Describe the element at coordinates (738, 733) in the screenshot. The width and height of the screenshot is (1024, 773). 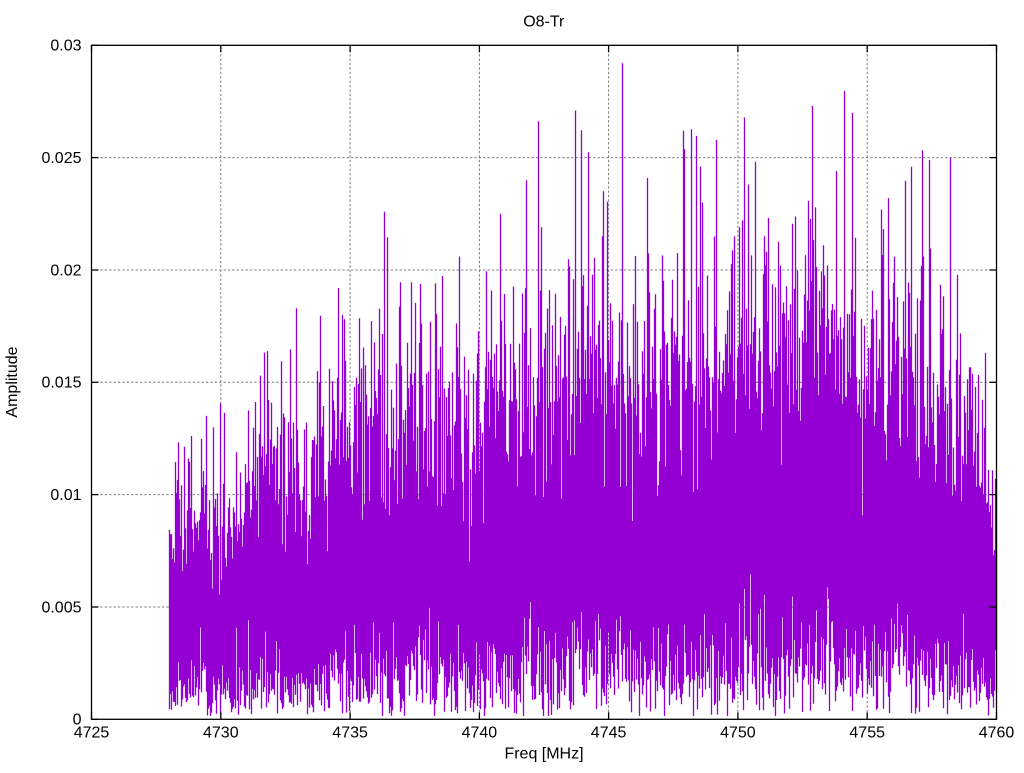
I see `svg-text: 4750` at that location.